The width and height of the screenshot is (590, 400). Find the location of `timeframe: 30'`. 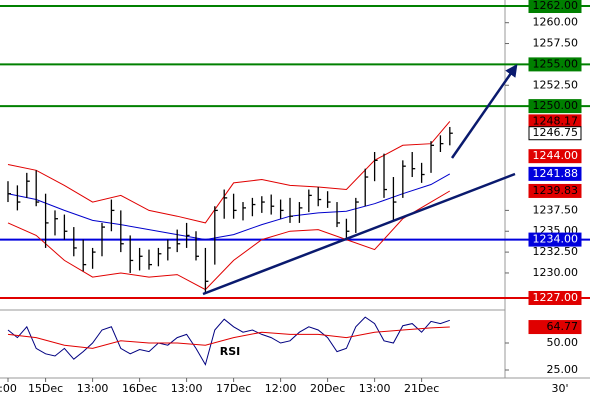

timeframe: 30' is located at coordinates (559, 388).